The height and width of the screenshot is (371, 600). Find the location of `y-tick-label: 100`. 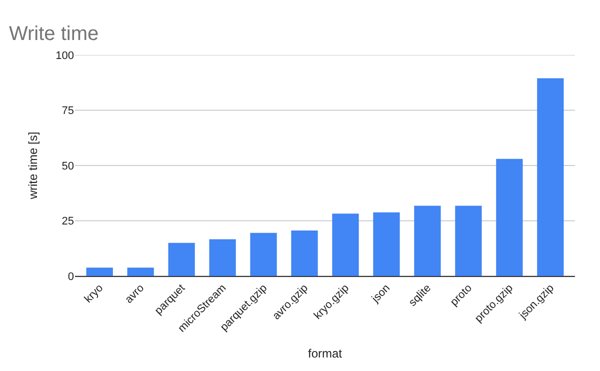

y-tick-label: 100 is located at coordinates (65, 56).